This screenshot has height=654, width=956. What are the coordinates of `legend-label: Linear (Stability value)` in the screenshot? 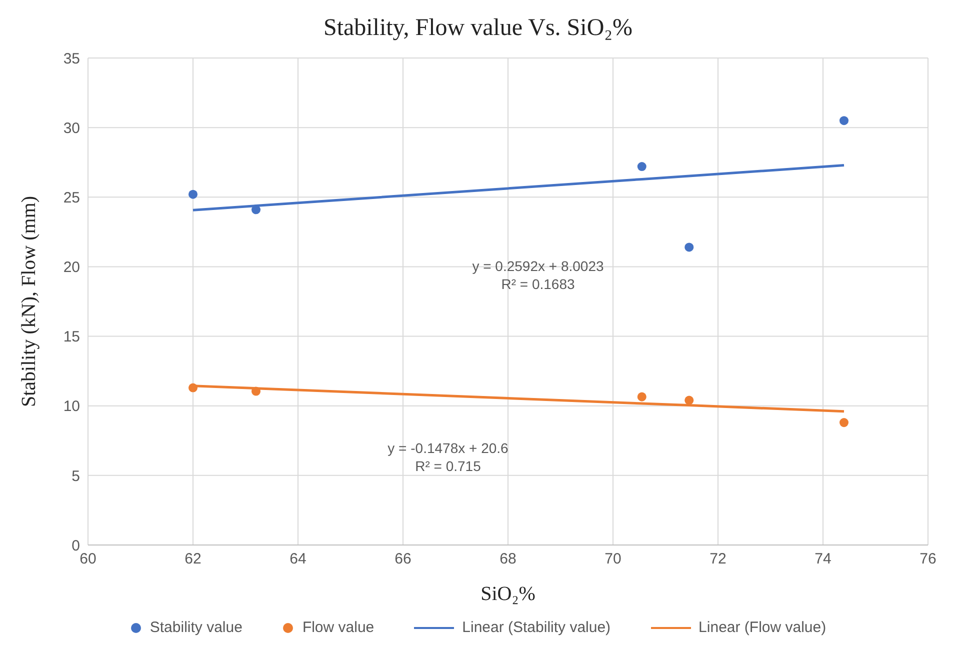 It's located at (536, 627).